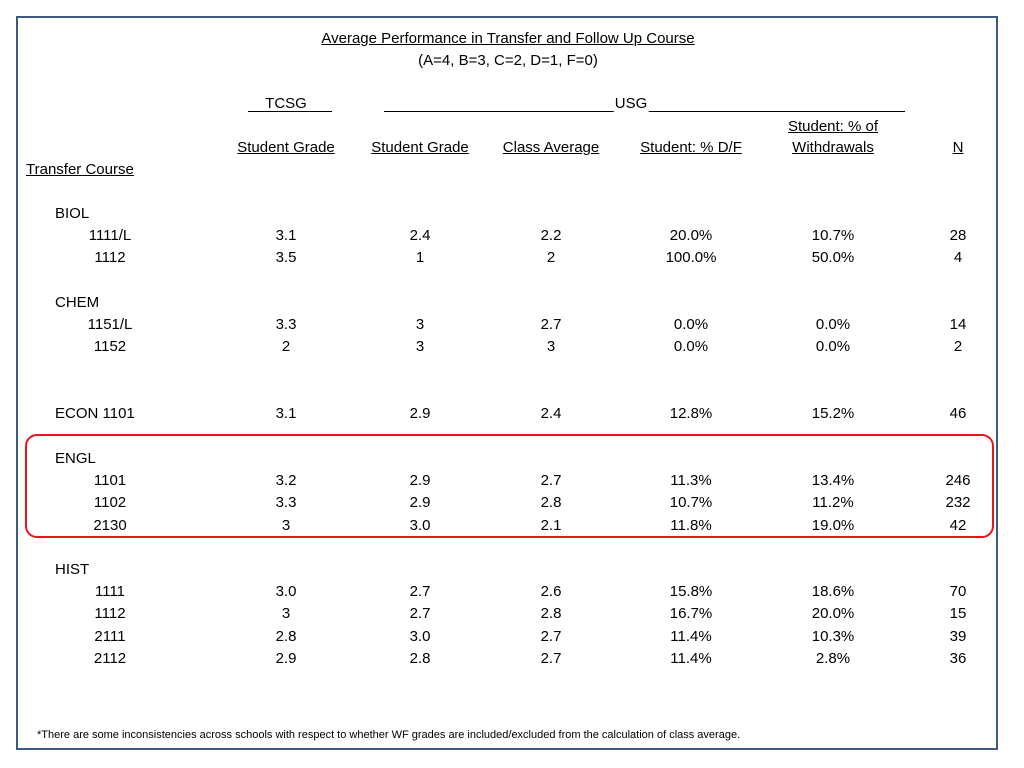 The width and height of the screenshot is (1024, 768). Describe the element at coordinates (286, 636) in the screenshot. I see `cell-tcsg-grade: 2.8` at that location.